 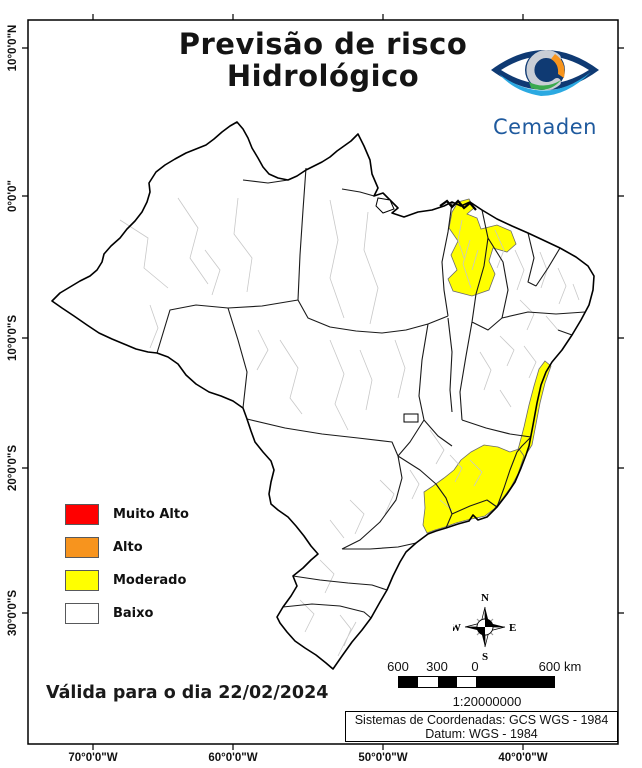 I want to click on latitude-label-10n: 10°0'0"N, so click(x=13, y=48).